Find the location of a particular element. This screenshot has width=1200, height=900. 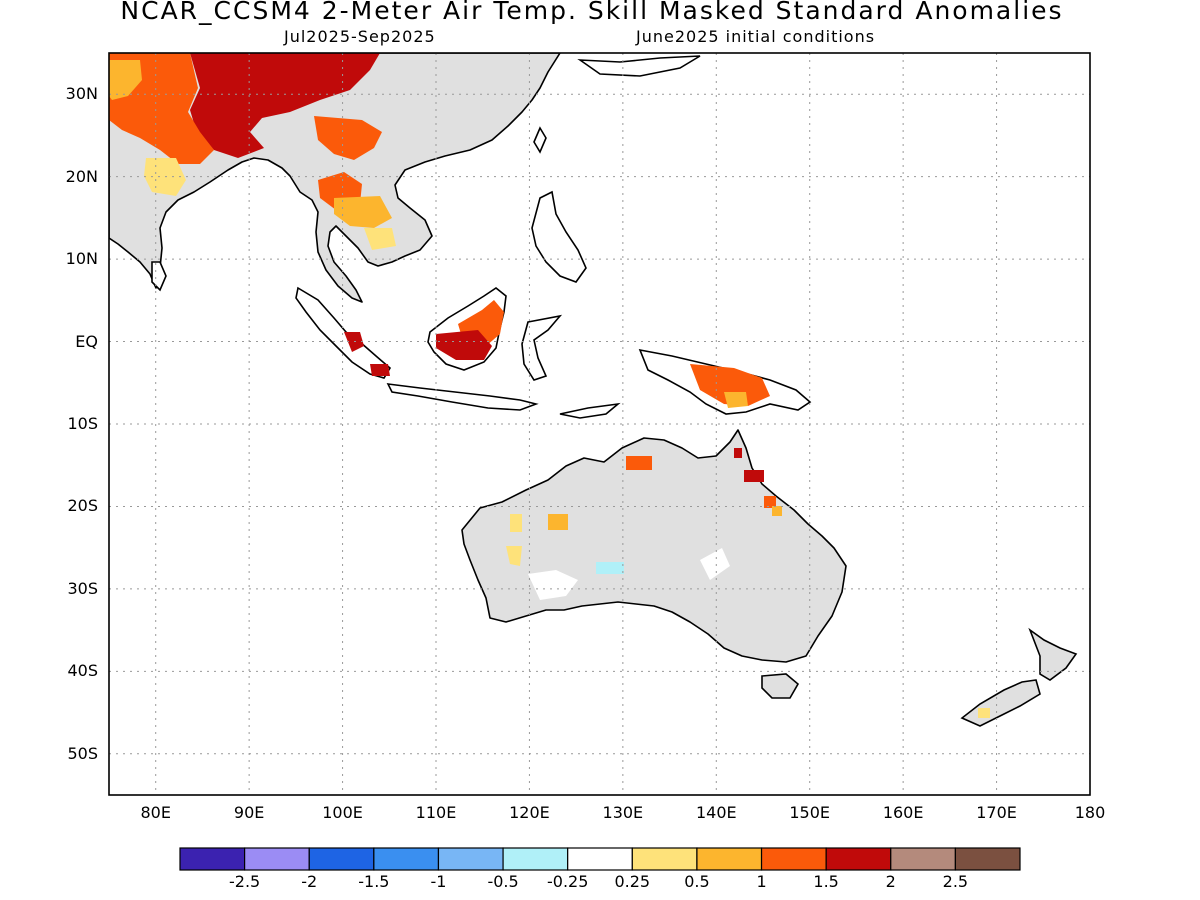

anomaly-queensland-moderate is located at coordinates (770, 502).